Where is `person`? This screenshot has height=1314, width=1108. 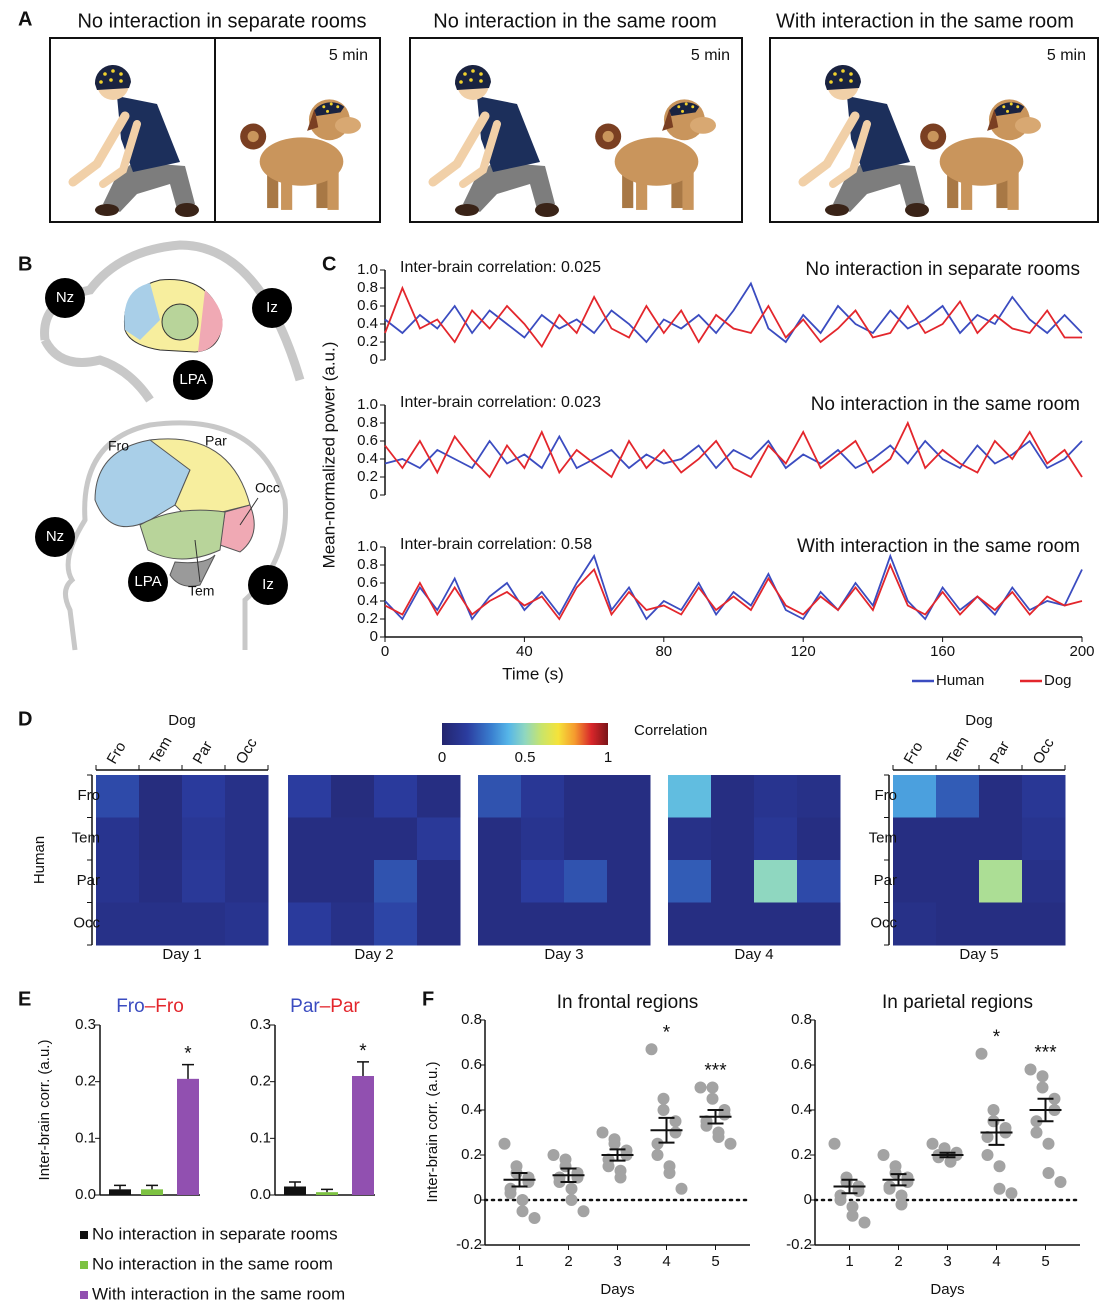 person is located at coordinates (866, 141).